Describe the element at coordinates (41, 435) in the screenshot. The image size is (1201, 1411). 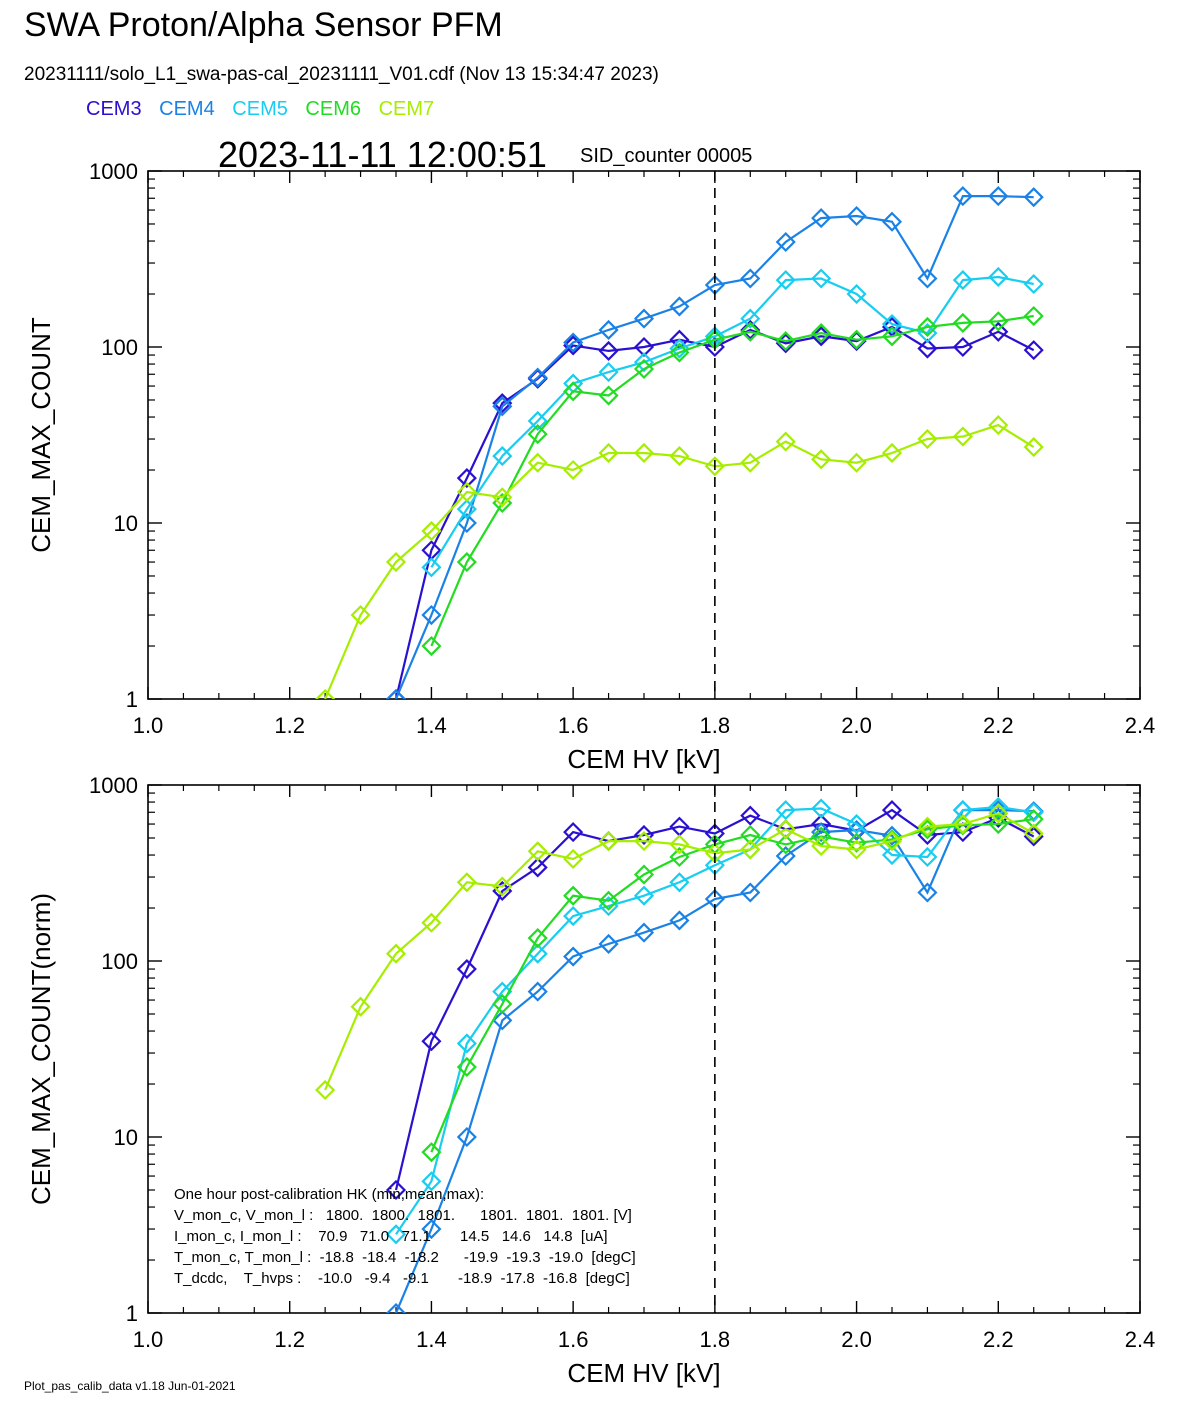
I see `y-axis-title: CEM_MAX_COUNT` at that location.